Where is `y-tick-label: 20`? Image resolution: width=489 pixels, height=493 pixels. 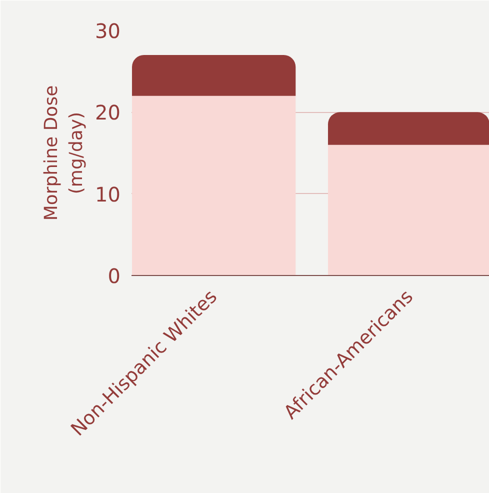
y-tick-label: 20 is located at coordinates (108, 112).